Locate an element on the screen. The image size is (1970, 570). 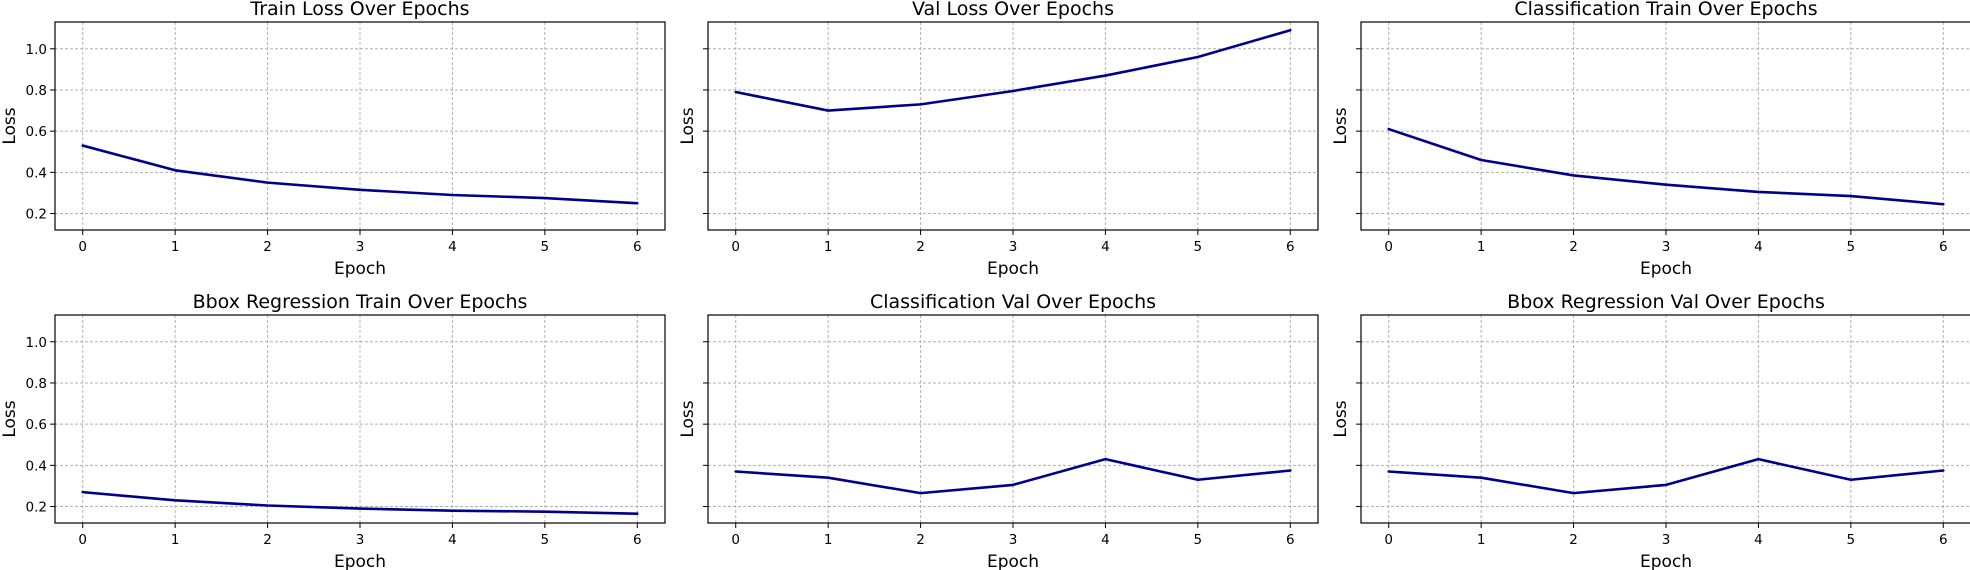
chart-title: Val Loss Over Epochs is located at coordinates (1013, 10).